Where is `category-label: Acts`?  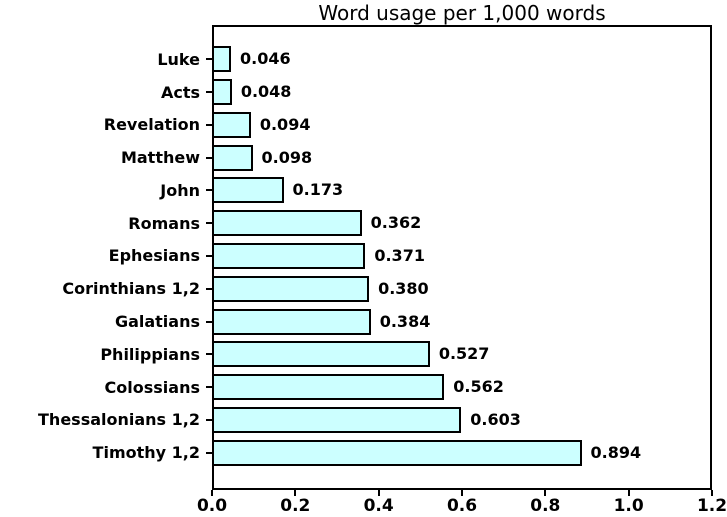
category-label: Acts is located at coordinates (180, 92).